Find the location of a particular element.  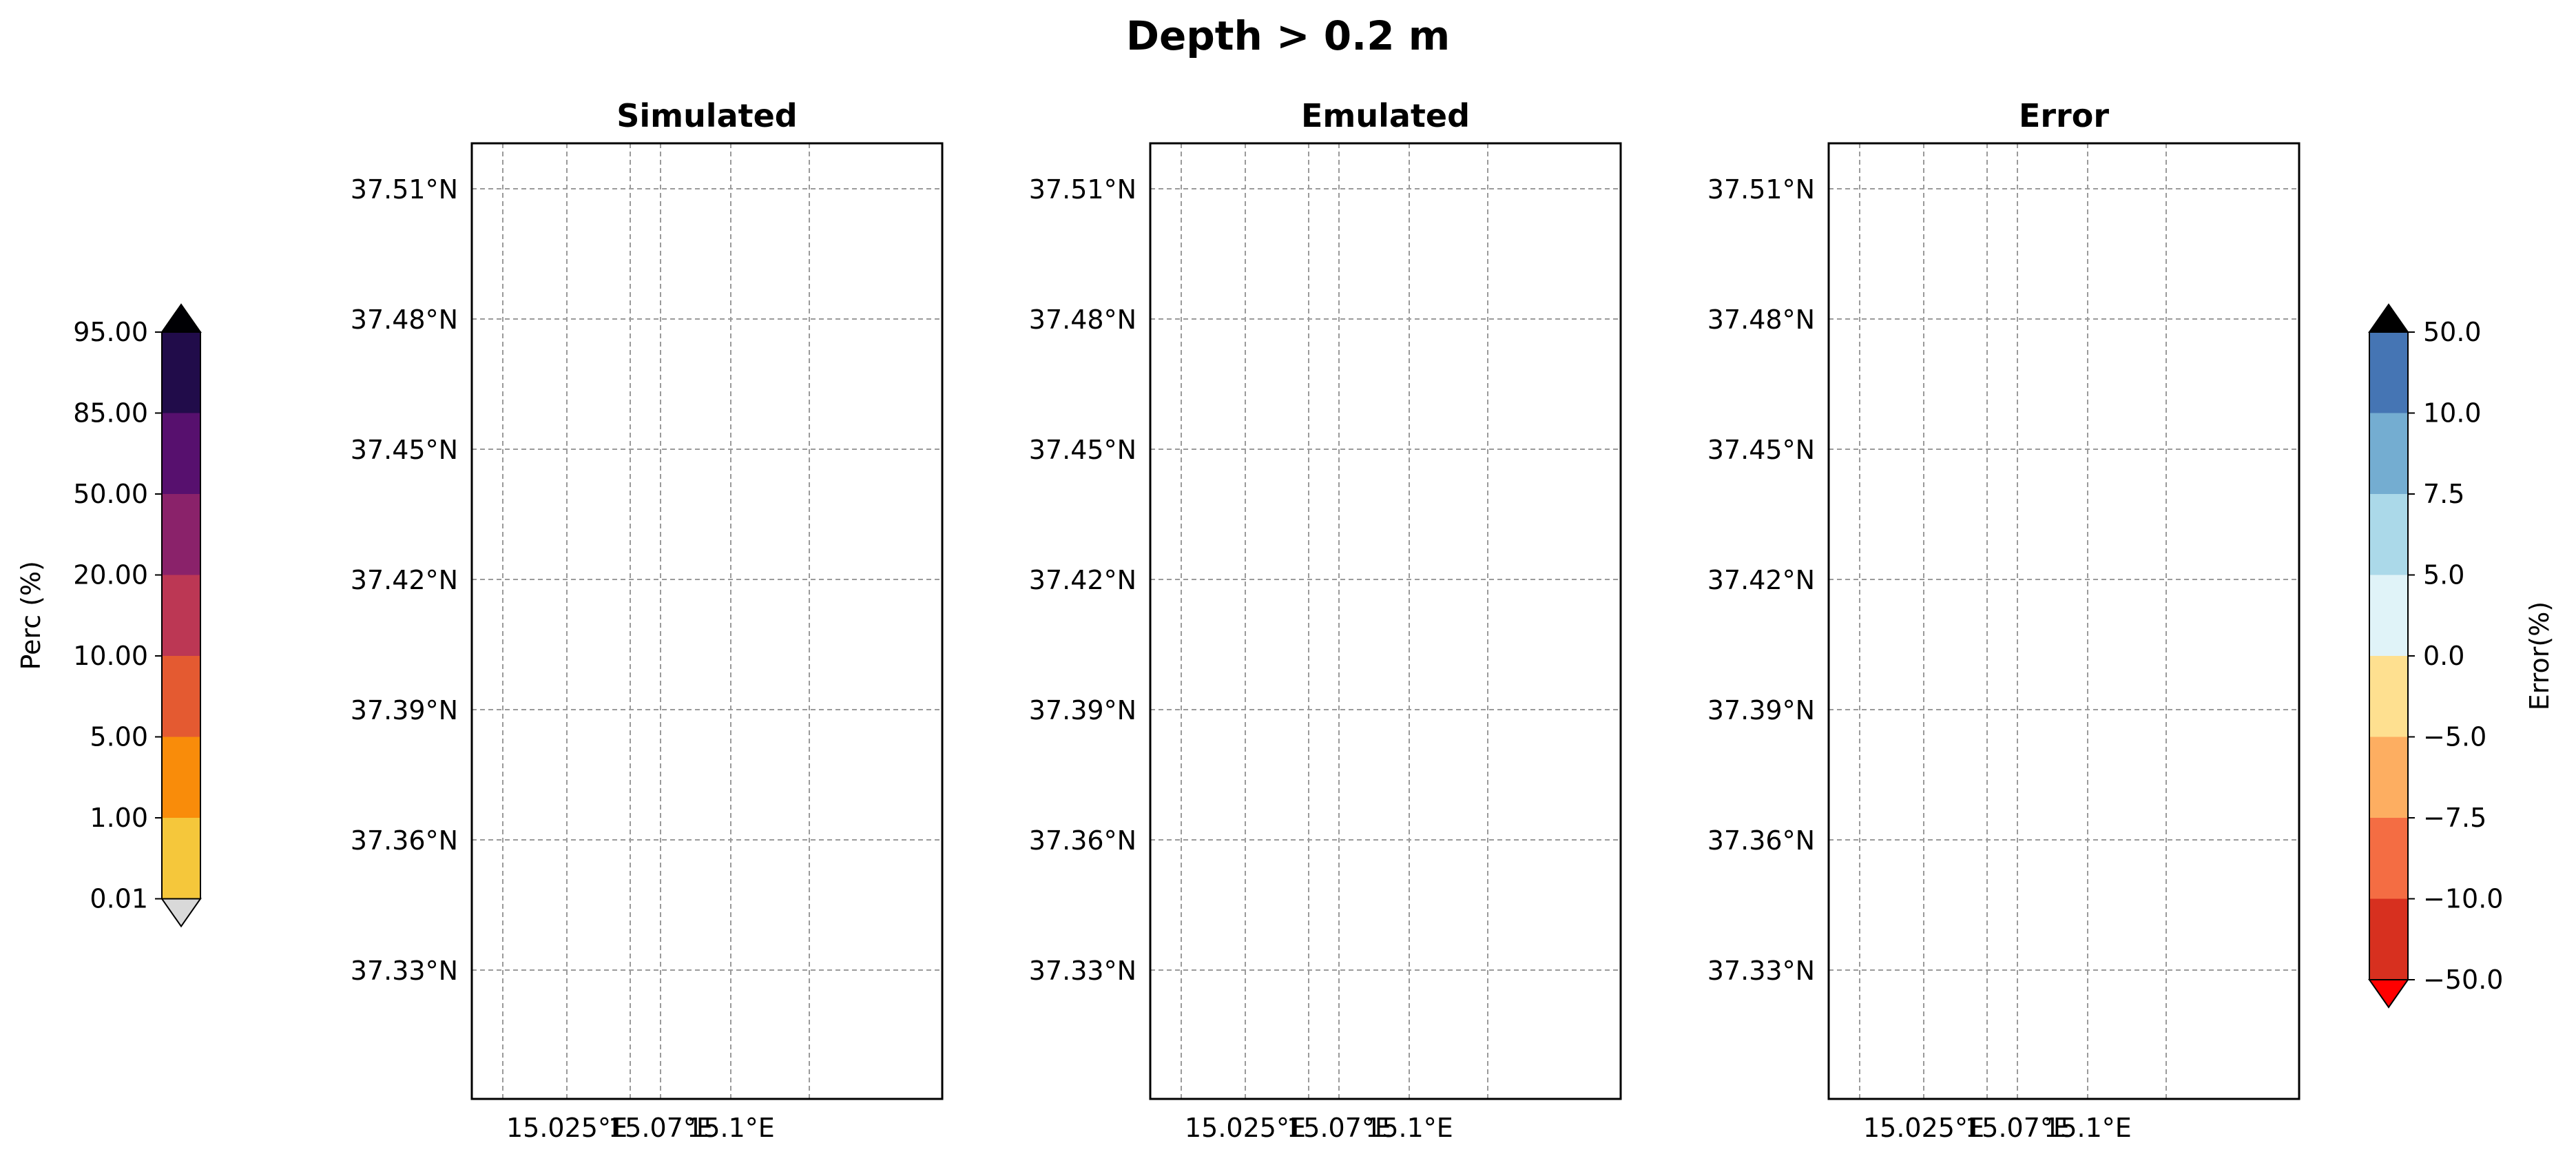

colorbar-under is located at coordinates (181, 913).